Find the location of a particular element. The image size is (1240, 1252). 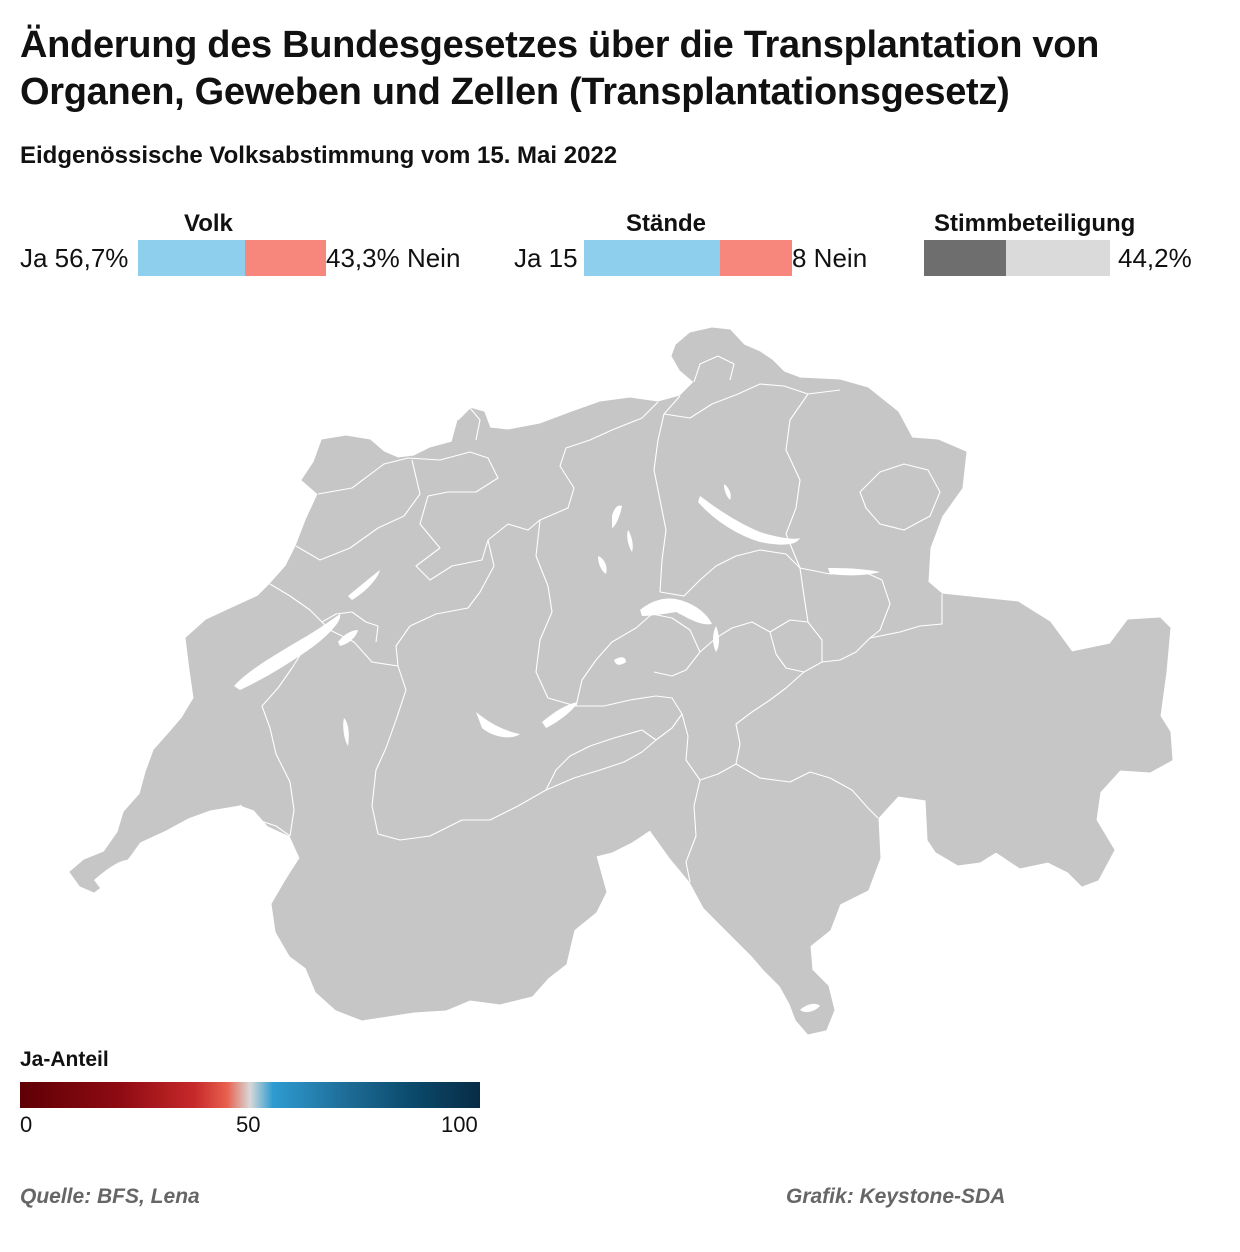

staende-label: Stände is located at coordinates (666, 223).